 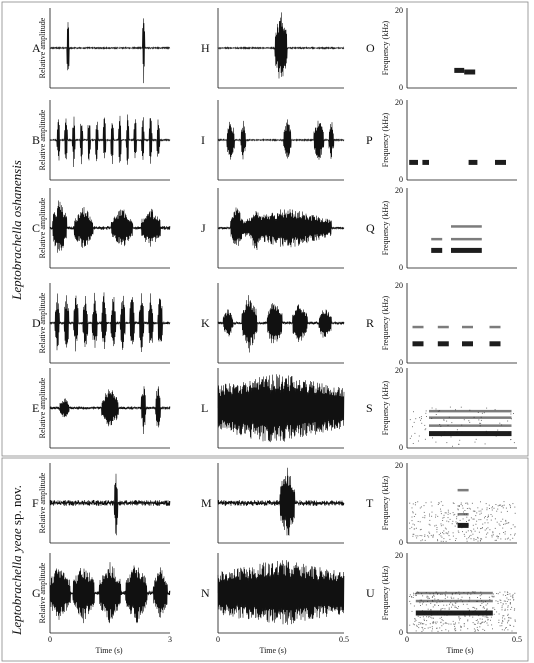 What do you see at coordinates (206, 503) in the screenshot?
I see `panel-letter-M: M` at bounding box center [206, 503].